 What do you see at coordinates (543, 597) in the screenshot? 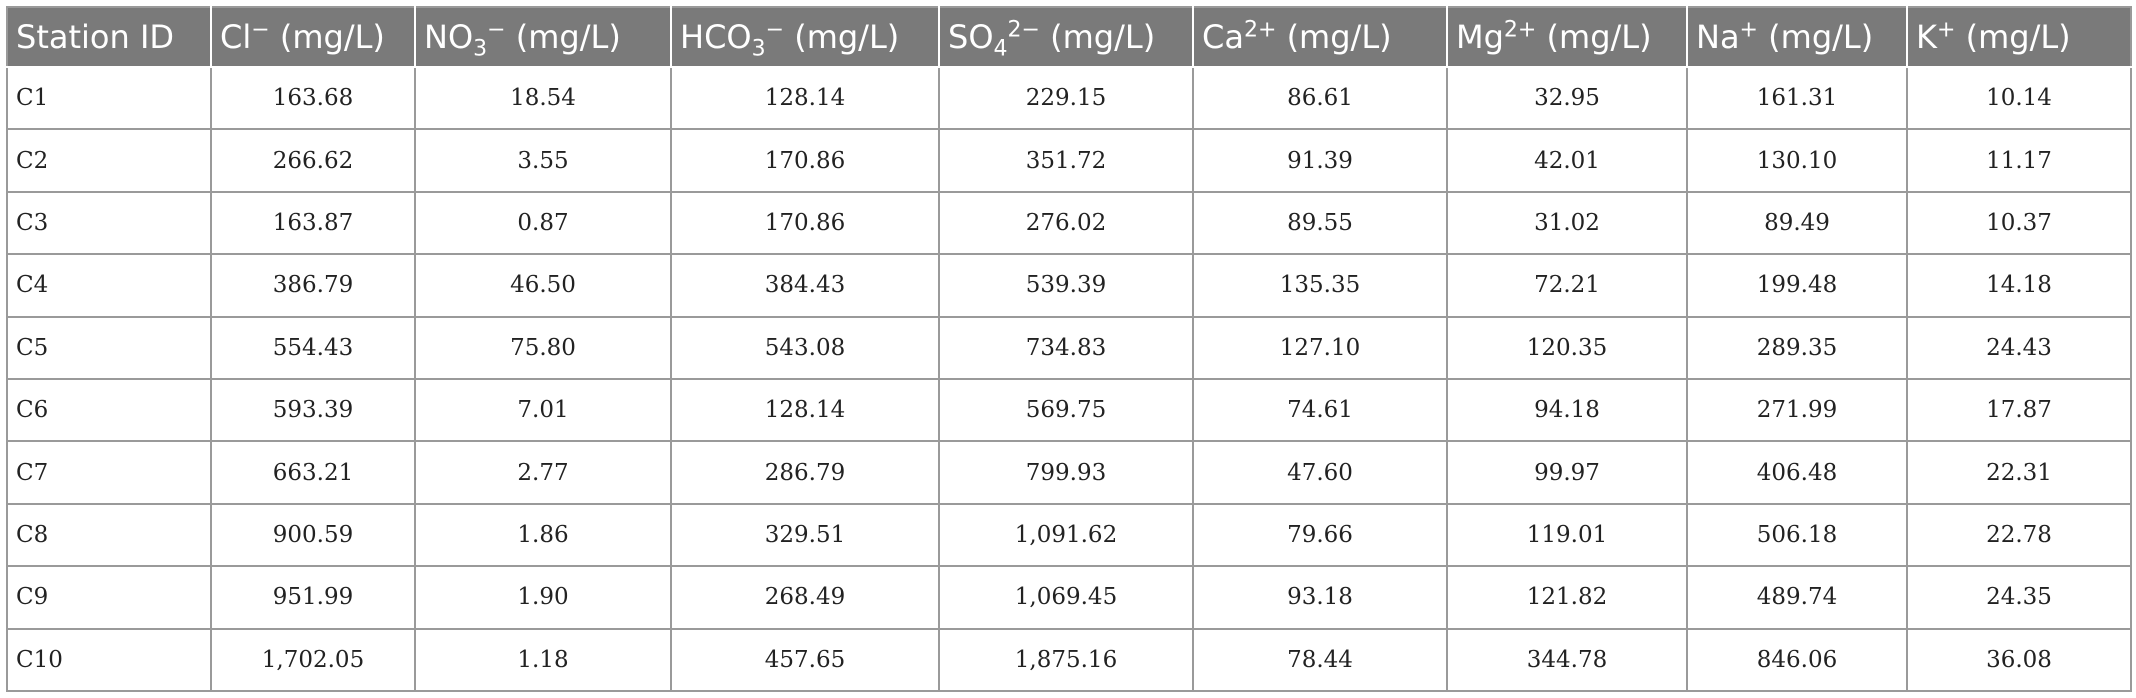
I see `nitrate-cell: 1.90` at bounding box center [543, 597].